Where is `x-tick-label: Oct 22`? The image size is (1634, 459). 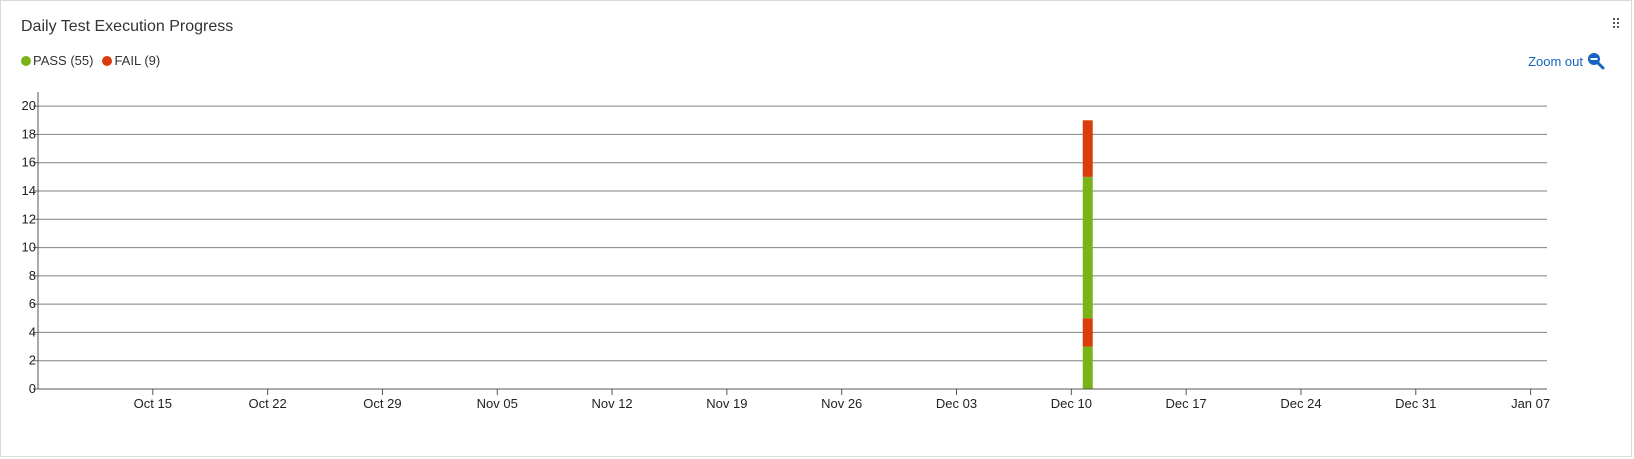
x-tick-label: Oct 22 is located at coordinates (267, 403).